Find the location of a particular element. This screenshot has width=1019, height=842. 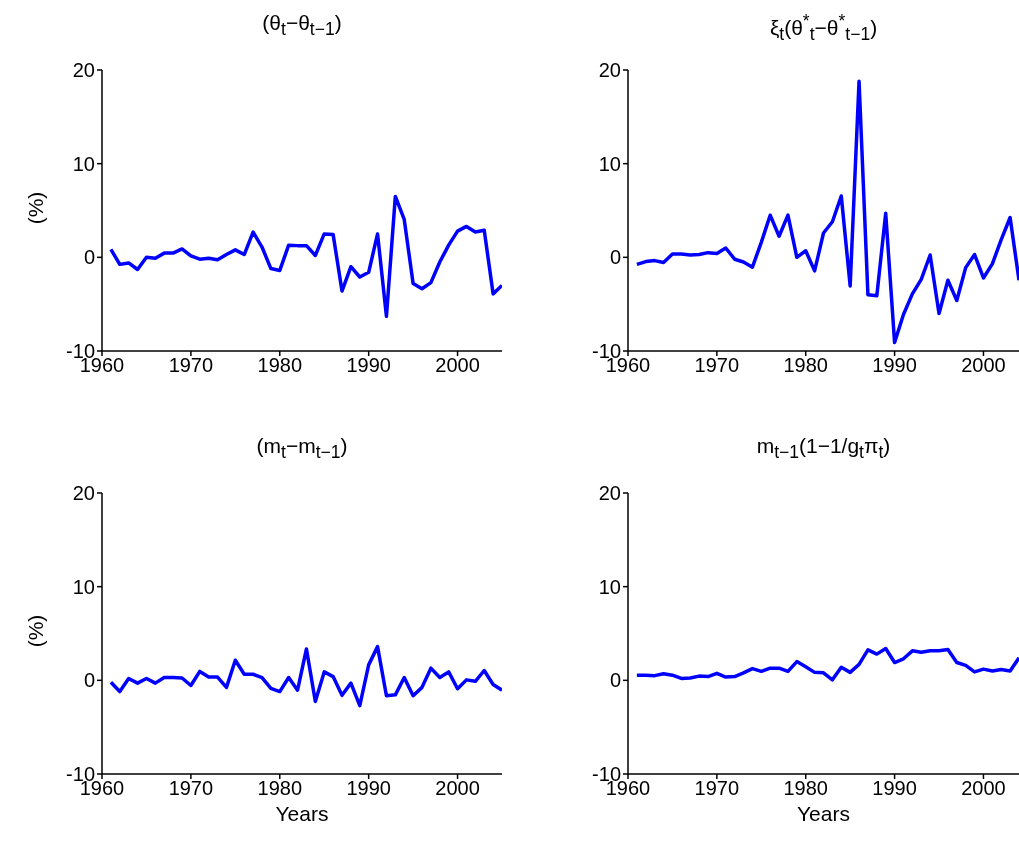

chart-title: (m$_{t}$−m$_{t−1}$) is located at coordinates (302, 449).